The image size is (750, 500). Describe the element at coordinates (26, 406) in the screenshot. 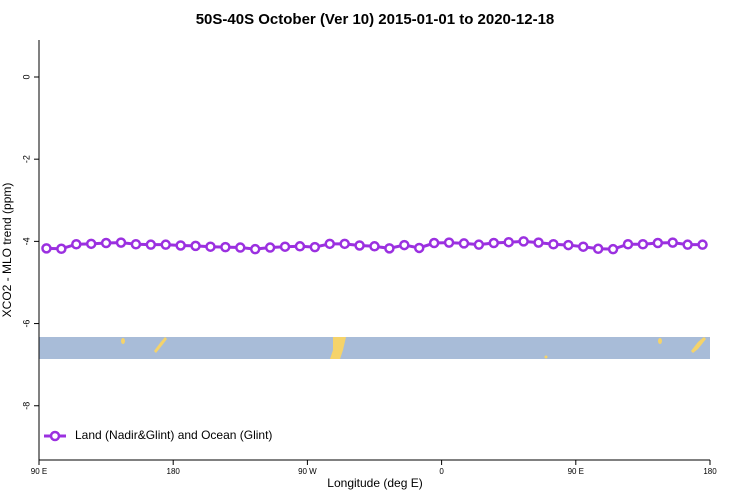

I see `y-tick-label: -8` at that location.